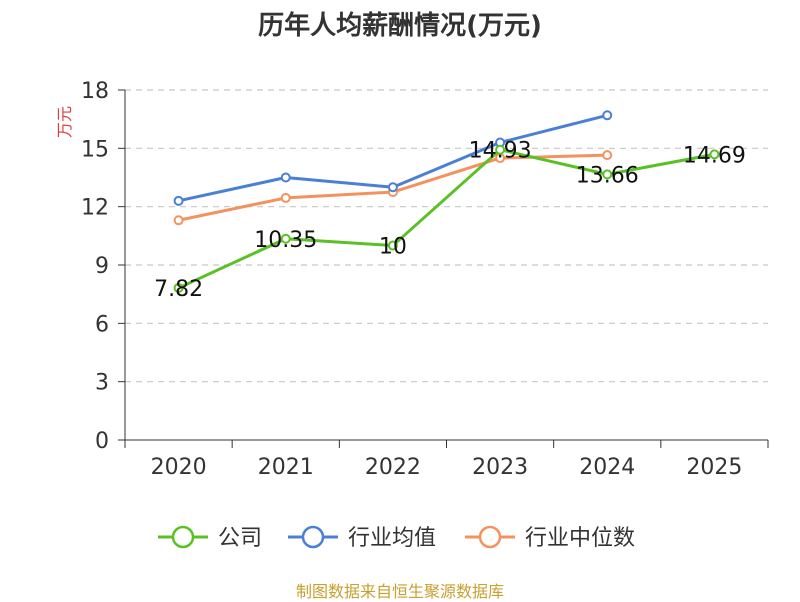 The height and width of the screenshot is (602, 800). I want to click on y-tick-label: 9, so click(102, 266).